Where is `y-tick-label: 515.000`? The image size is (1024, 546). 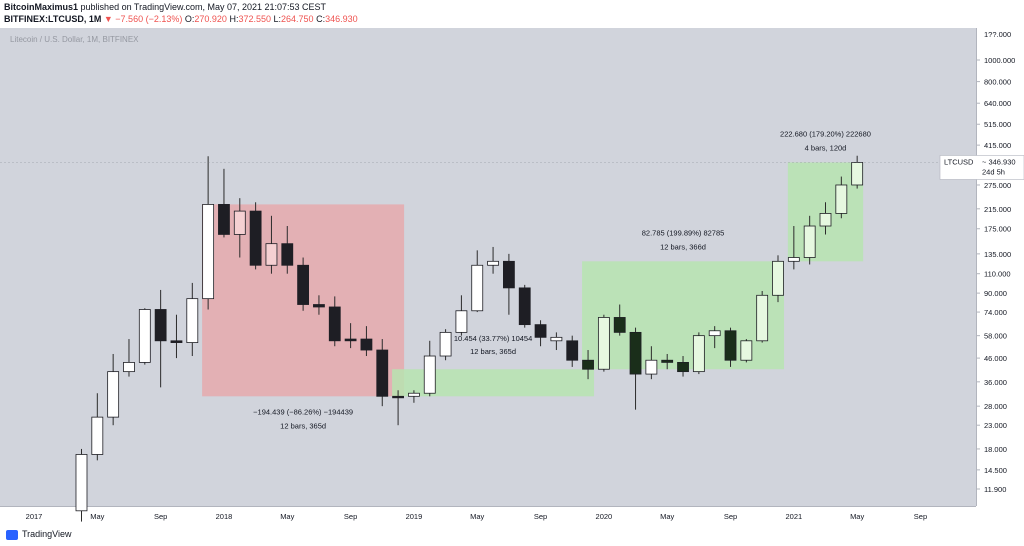
y-tick-label: 515.000 is located at coordinates (997, 124).